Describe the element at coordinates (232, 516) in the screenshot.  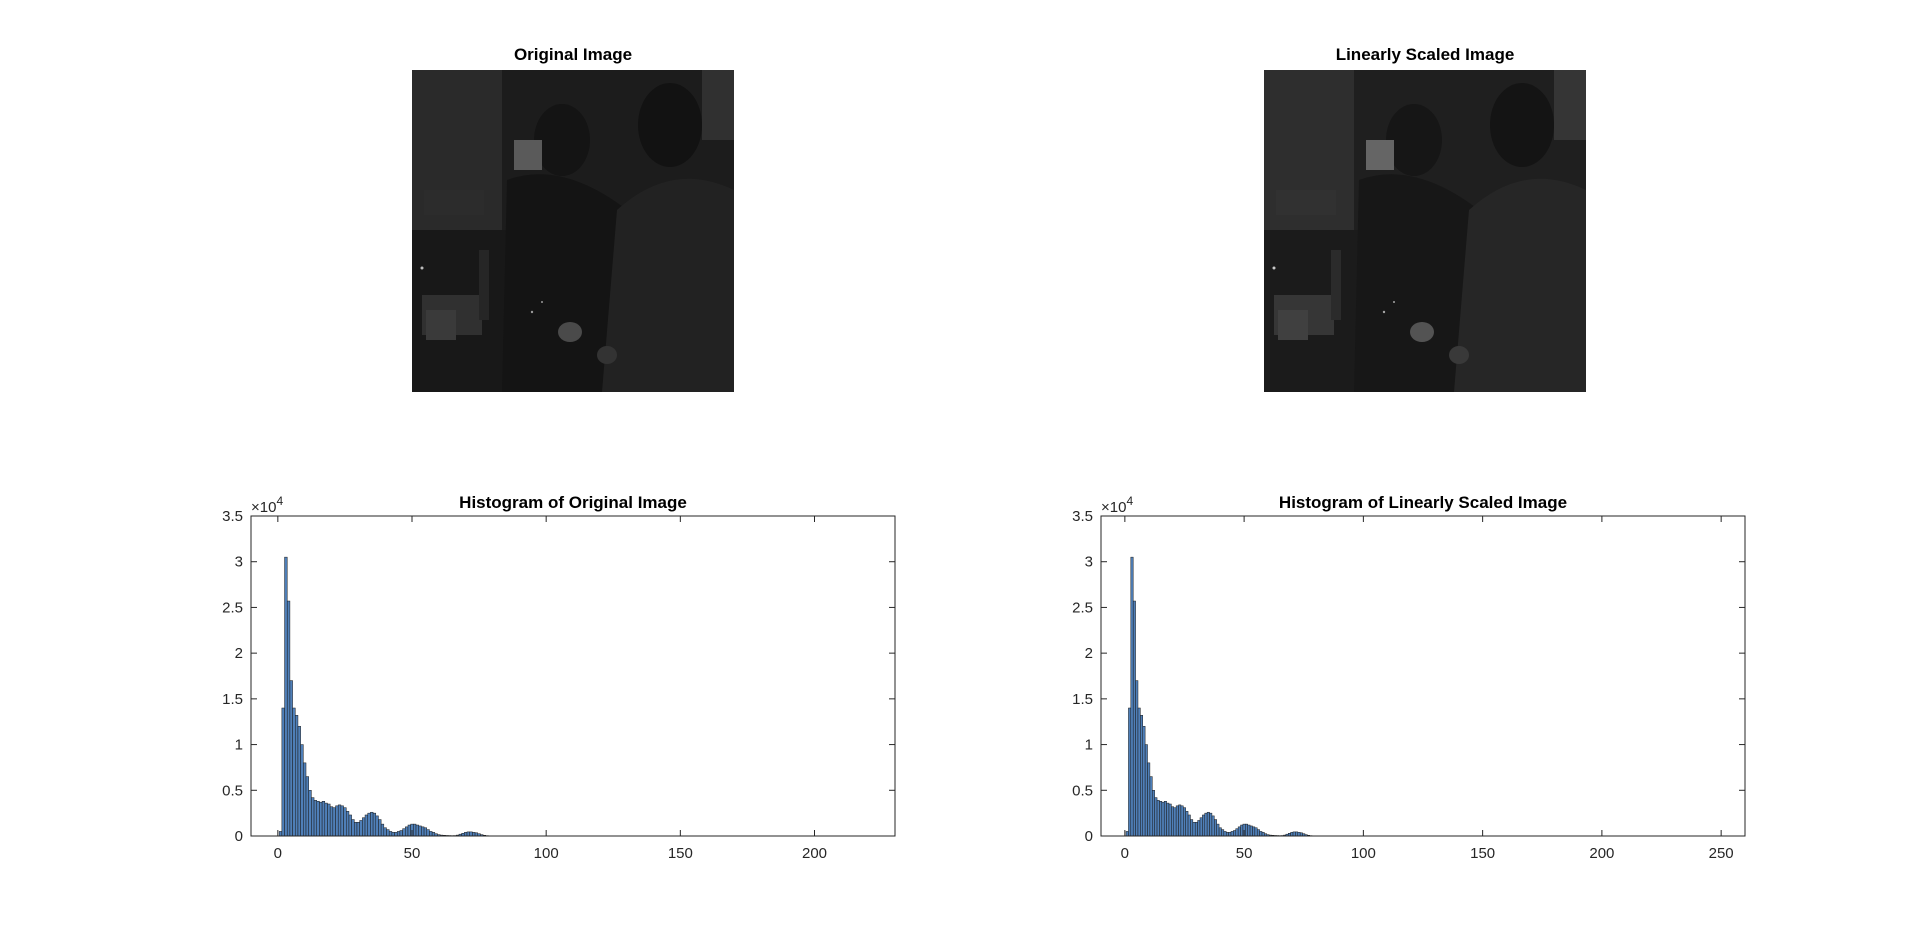
I see `orig-ytick-label: 3.5` at that location.